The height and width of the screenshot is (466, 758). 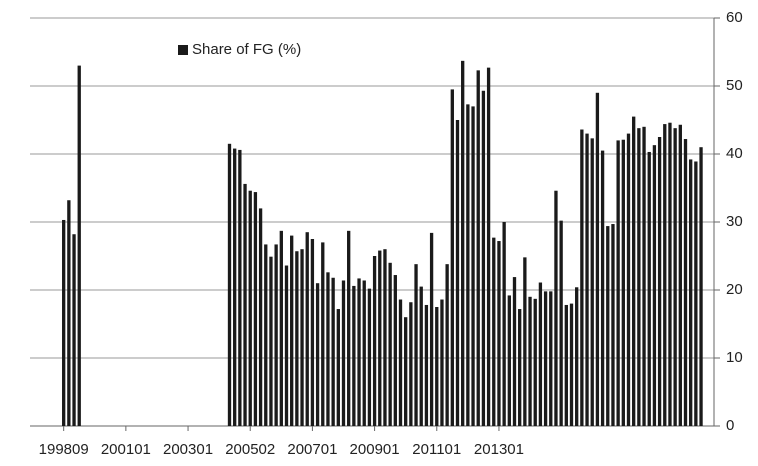 What do you see at coordinates (375, 449) in the screenshot?
I see `x-tick-label: 200901` at bounding box center [375, 449].